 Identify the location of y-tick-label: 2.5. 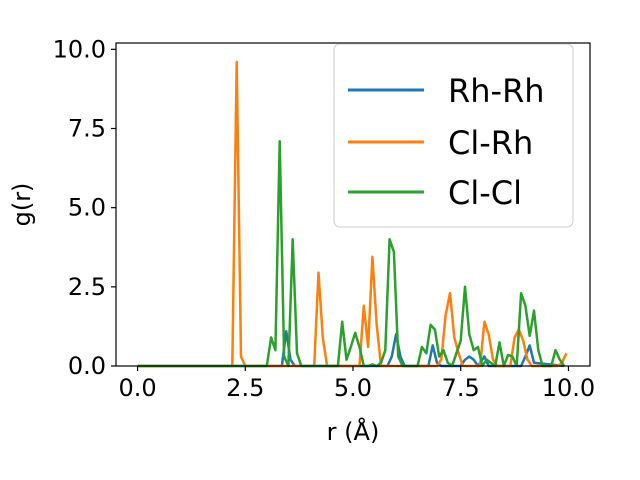
(87, 287).